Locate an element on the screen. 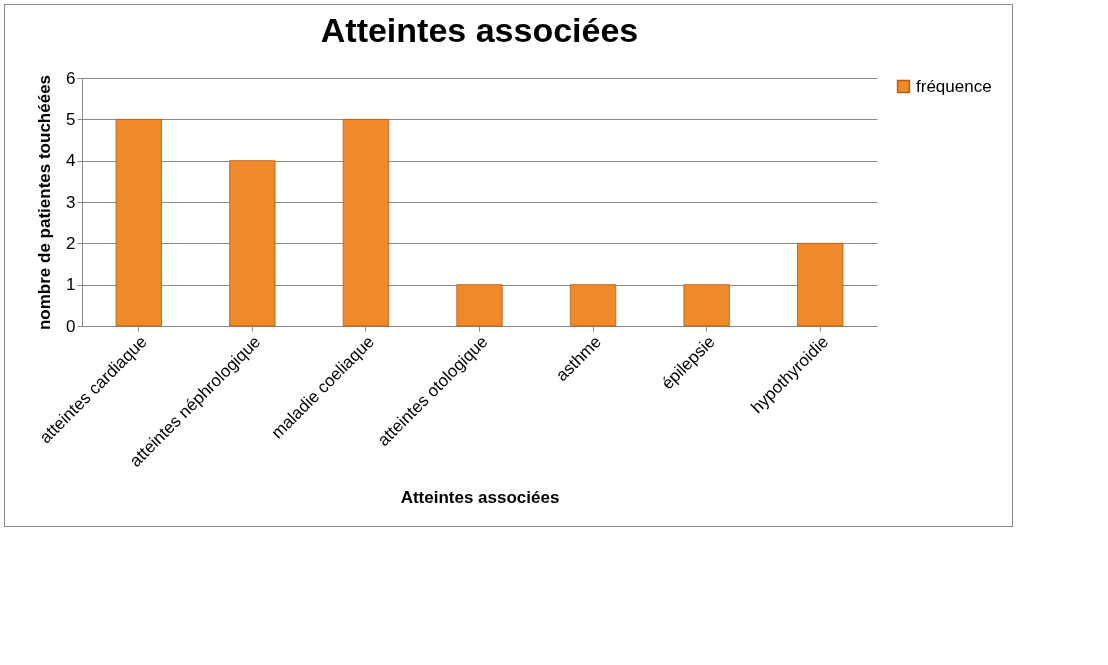 The height and width of the screenshot is (665, 1108). legend-label: fréquence is located at coordinates (954, 86).